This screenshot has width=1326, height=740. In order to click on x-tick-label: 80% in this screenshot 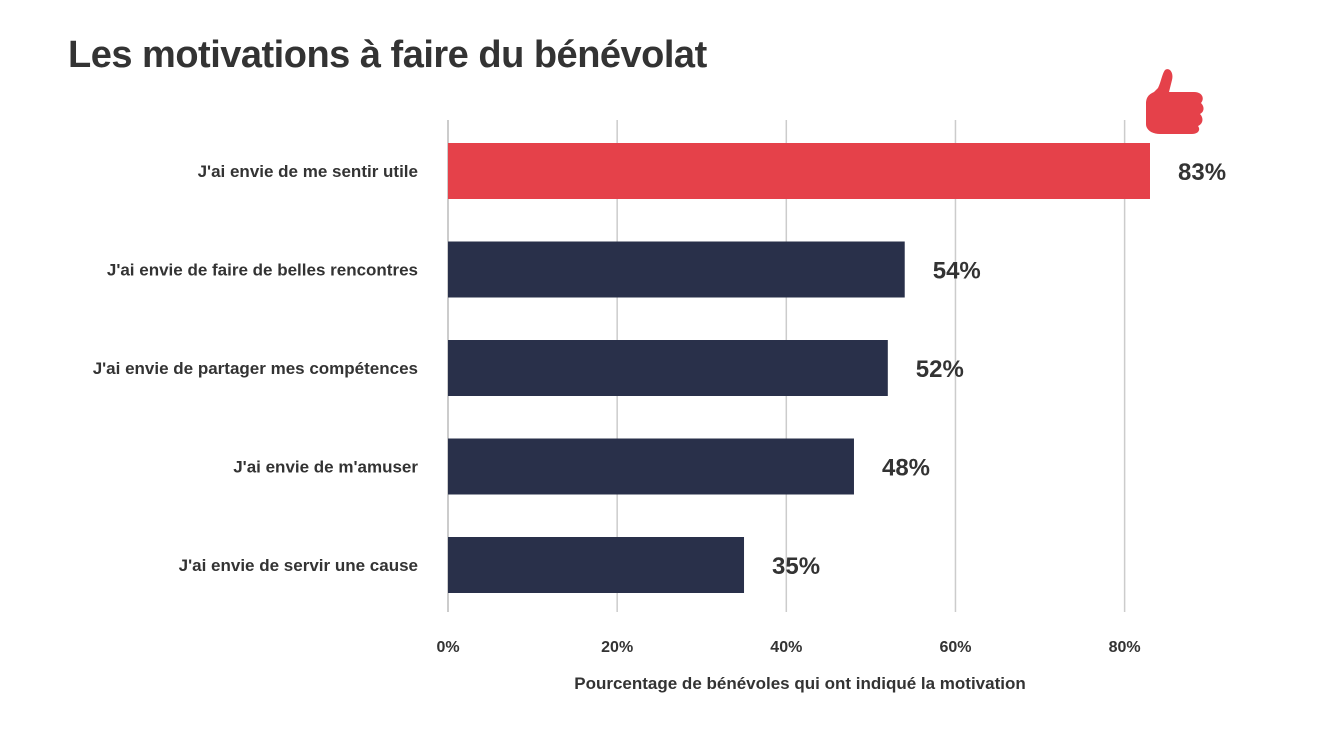, I will do `click(1125, 647)`.